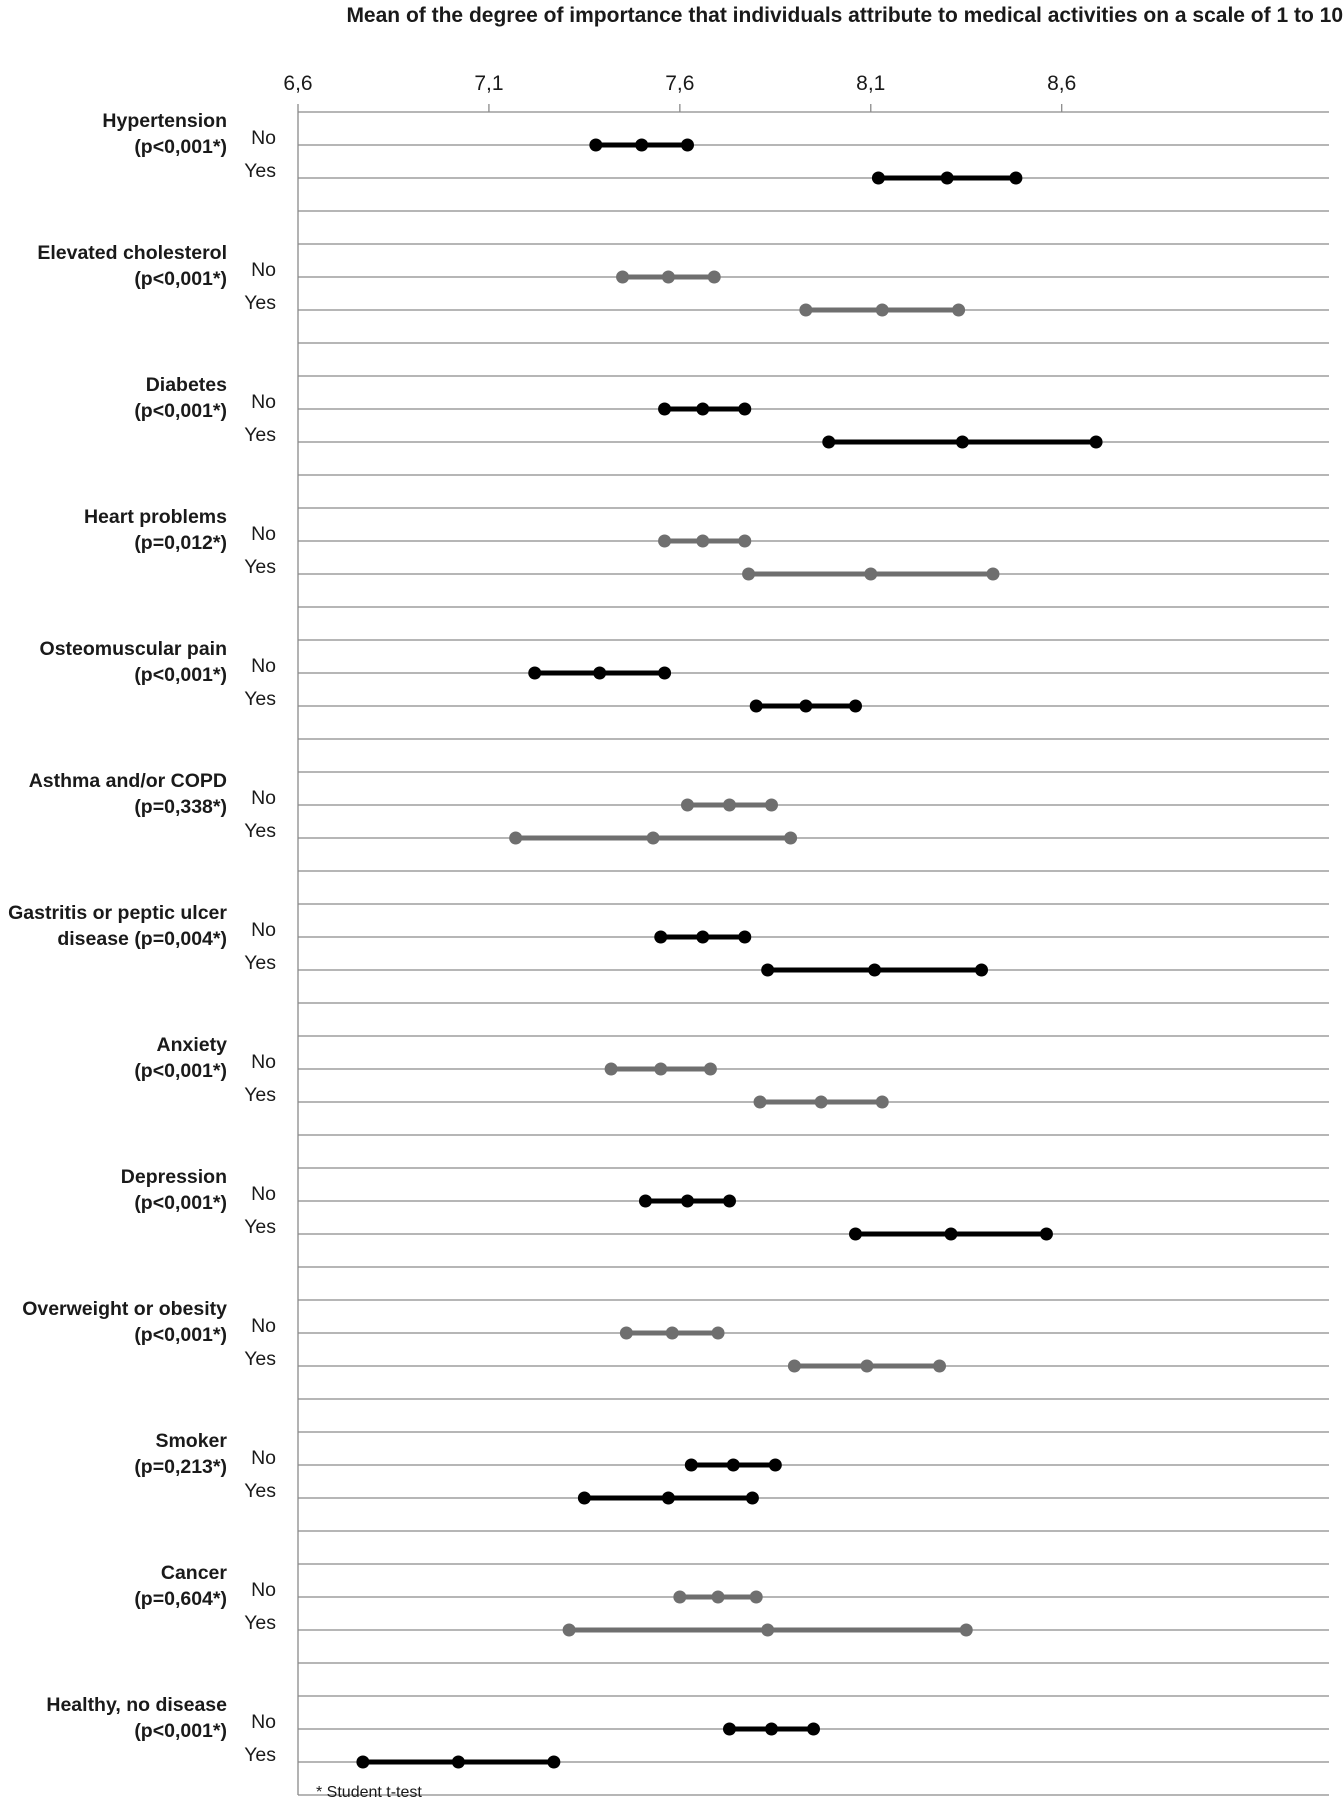 Image resolution: width=1344 pixels, height=1800 pixels. I want to click on category-label: Osteomuscular pain, so click(133, 649).